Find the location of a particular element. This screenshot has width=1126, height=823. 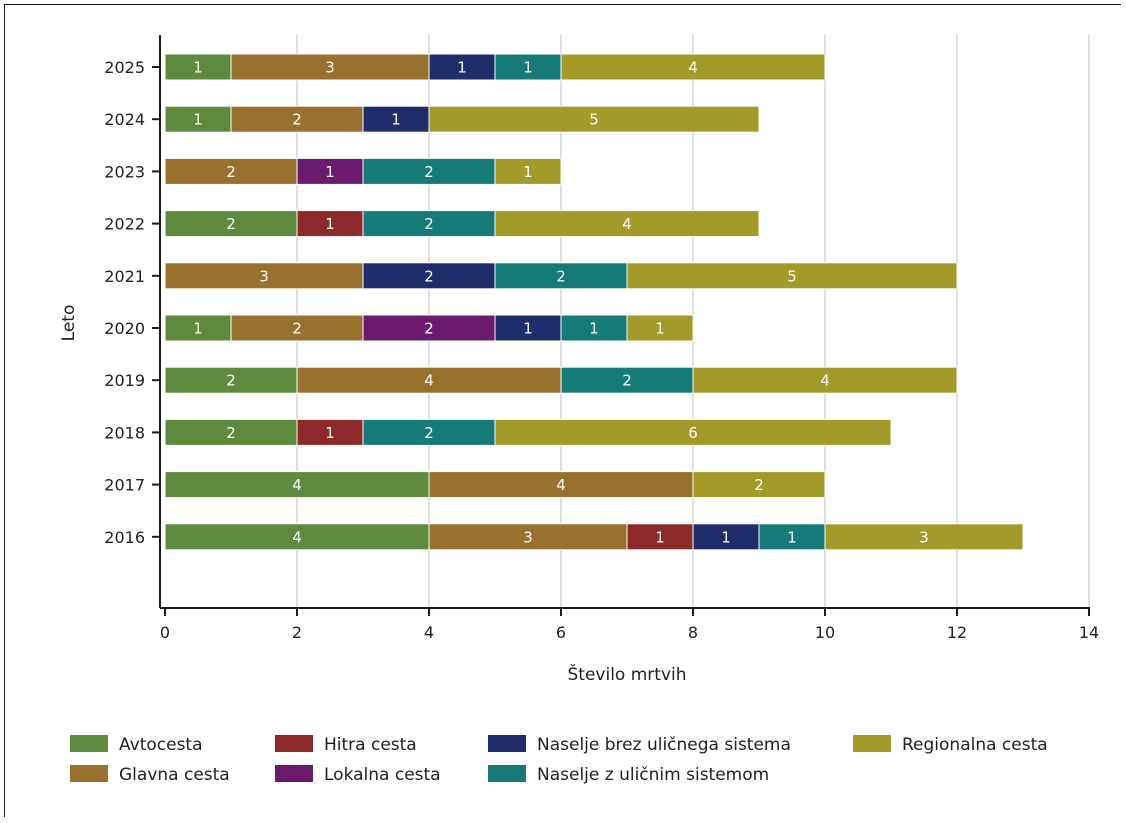

bar-row: 4 3 1 1 1 3 is located at coordinates (594, 537).